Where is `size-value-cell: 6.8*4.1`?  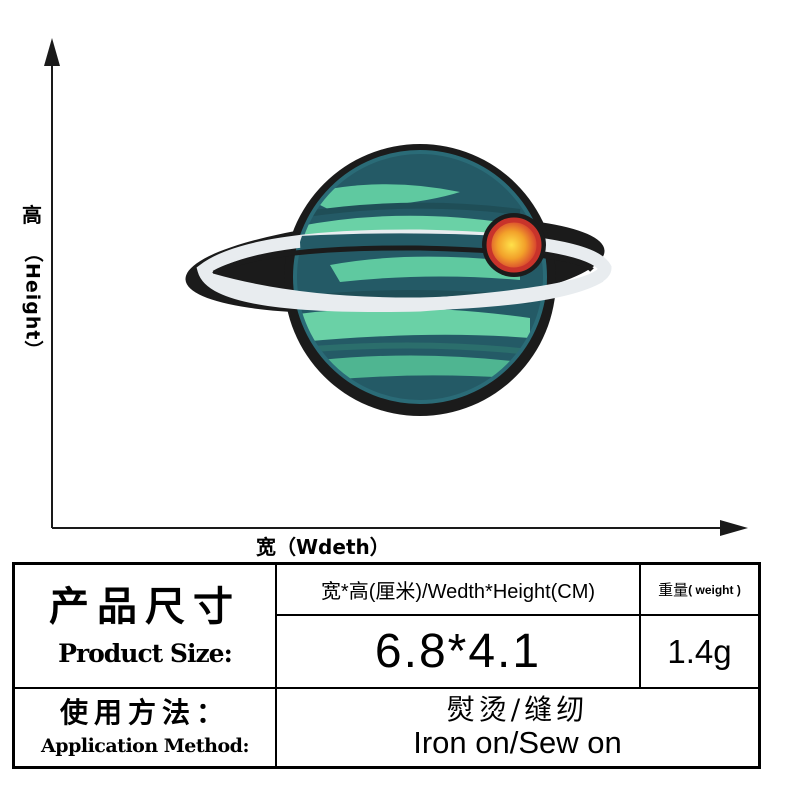 size-value-cell: 6.8*4.1 is located at coordinates (458, 651).